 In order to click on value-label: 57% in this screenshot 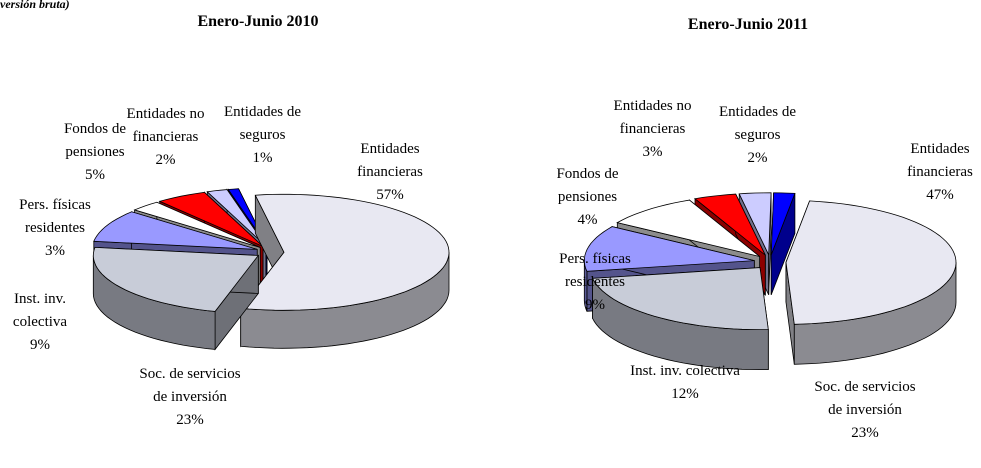, I will do `click(390, 195)`.